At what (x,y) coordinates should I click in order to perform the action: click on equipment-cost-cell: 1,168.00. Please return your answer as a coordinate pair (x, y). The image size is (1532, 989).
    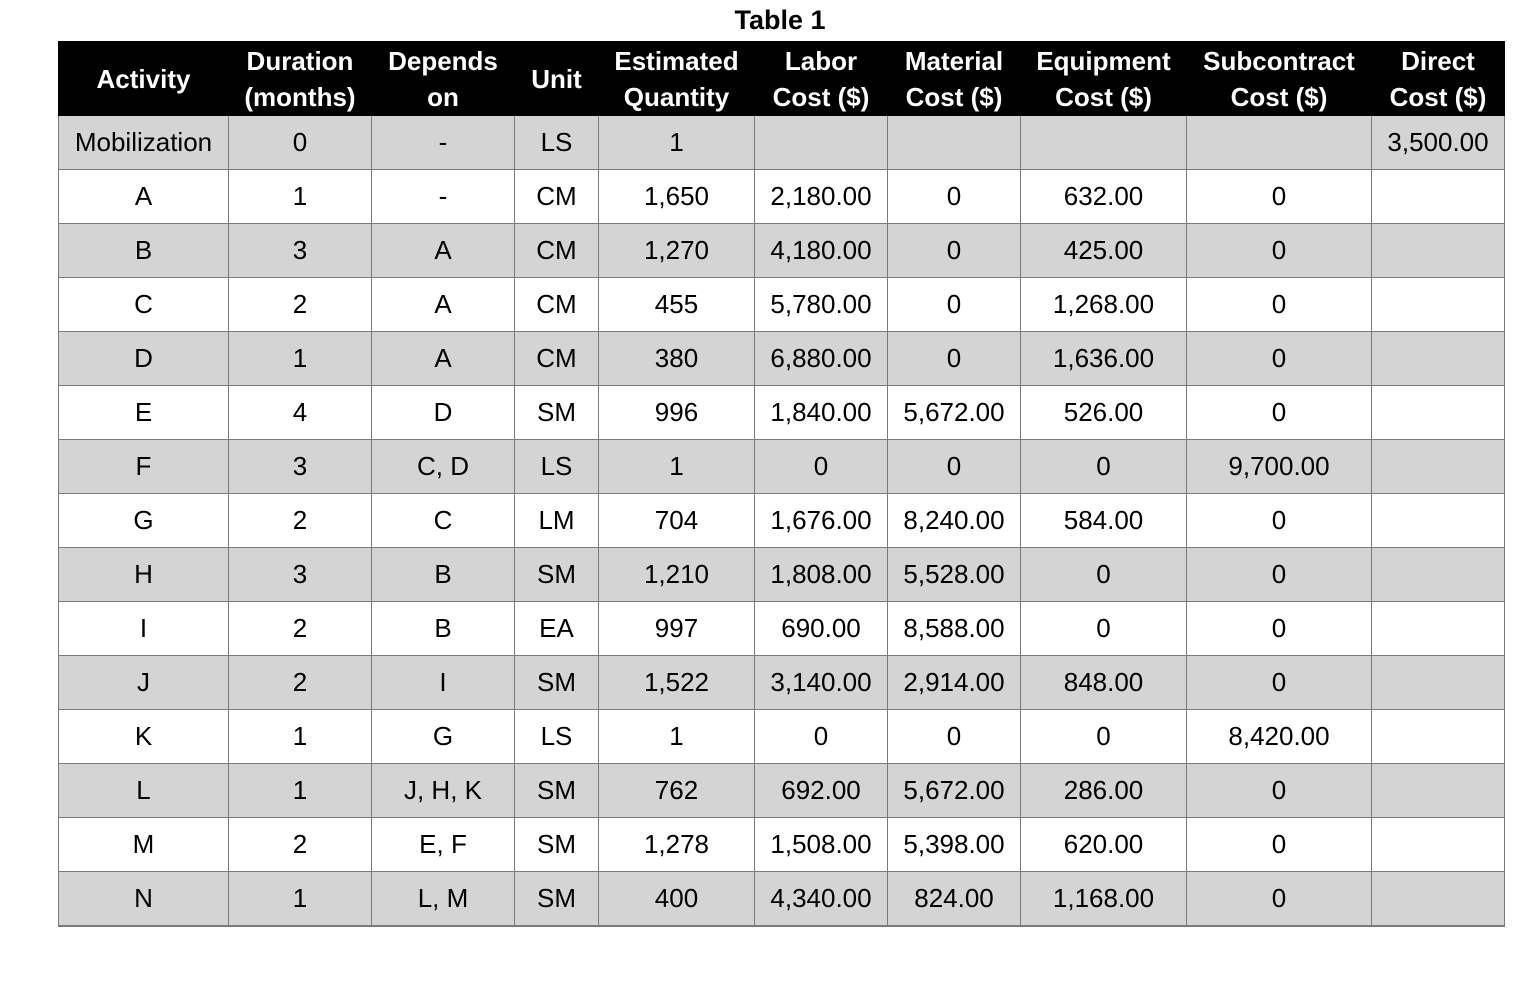
    Looking at the image, I should click on (1103, 899).